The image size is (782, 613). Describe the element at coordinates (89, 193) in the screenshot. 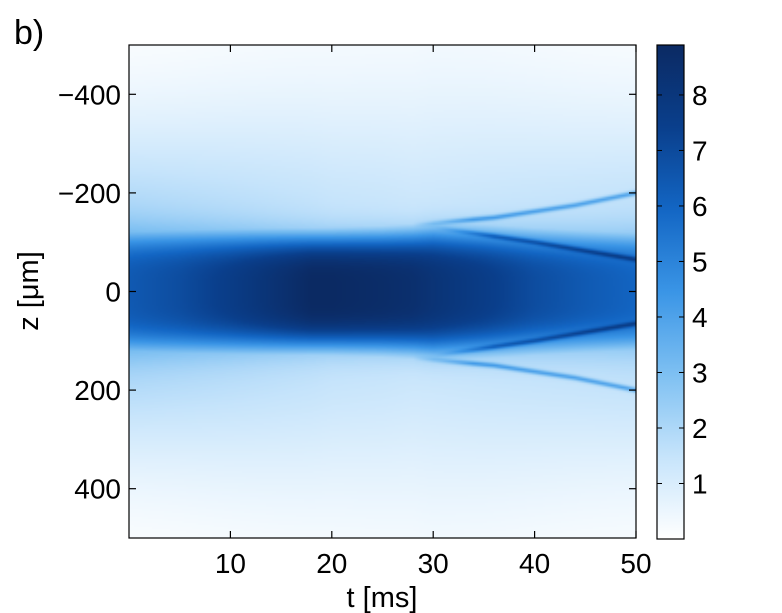

I see `y-tick-label: −200` at that location.